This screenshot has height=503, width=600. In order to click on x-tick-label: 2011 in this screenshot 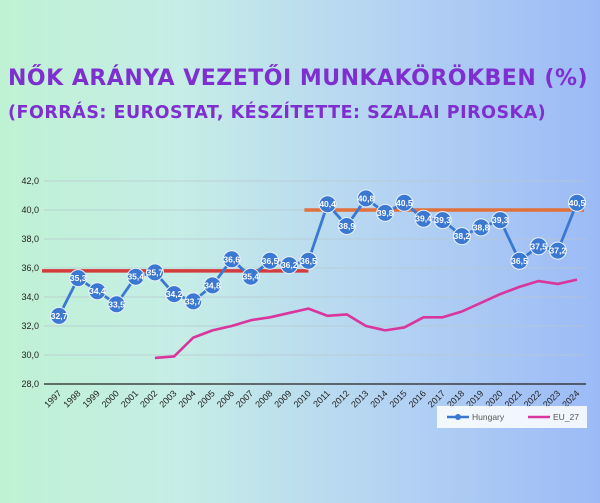, I will do `click(321, 398)`.